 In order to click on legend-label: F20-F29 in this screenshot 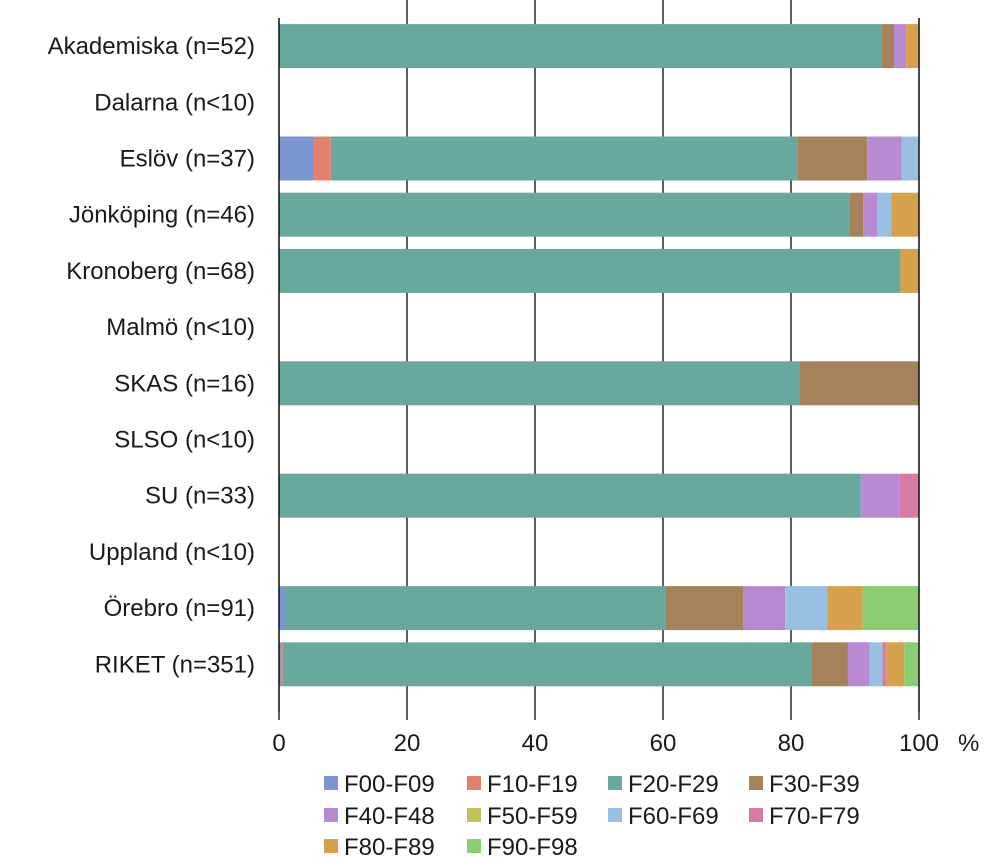, I will do `click(673, 784)`.